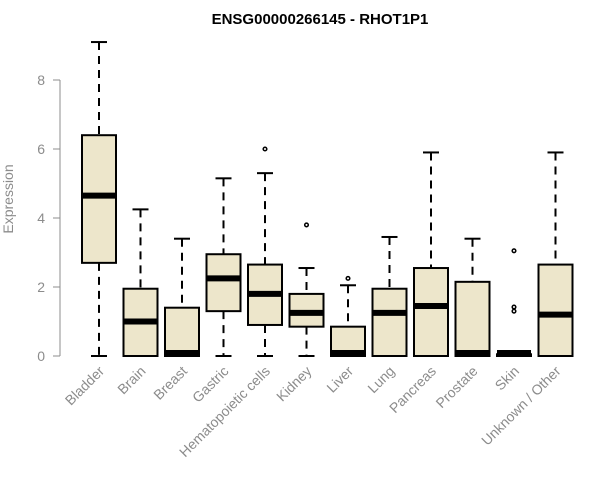  Describe the element at coordinates (41, 80) in the screenshot. I see `y-tick-label: 8` at that location.